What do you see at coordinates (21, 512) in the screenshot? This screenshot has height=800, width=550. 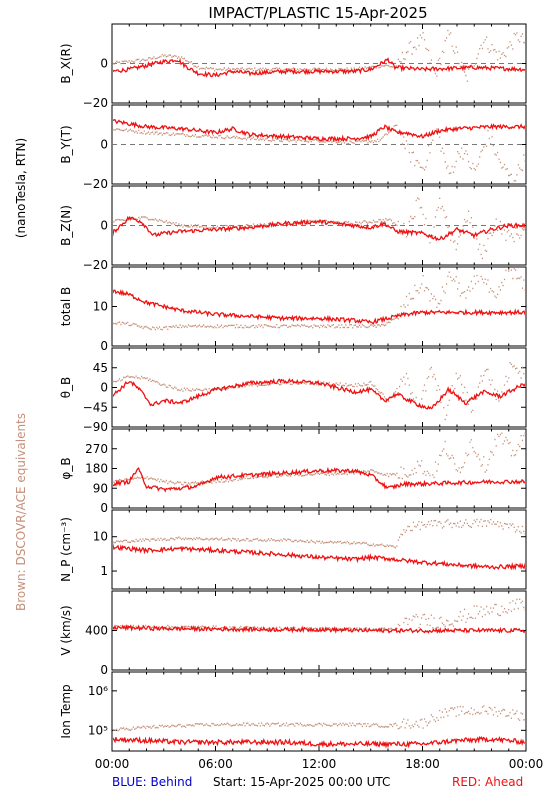 I see `brown-legend-label: Brown: DSCOVR/ACE equivalents` at bounding box center [21, 512].